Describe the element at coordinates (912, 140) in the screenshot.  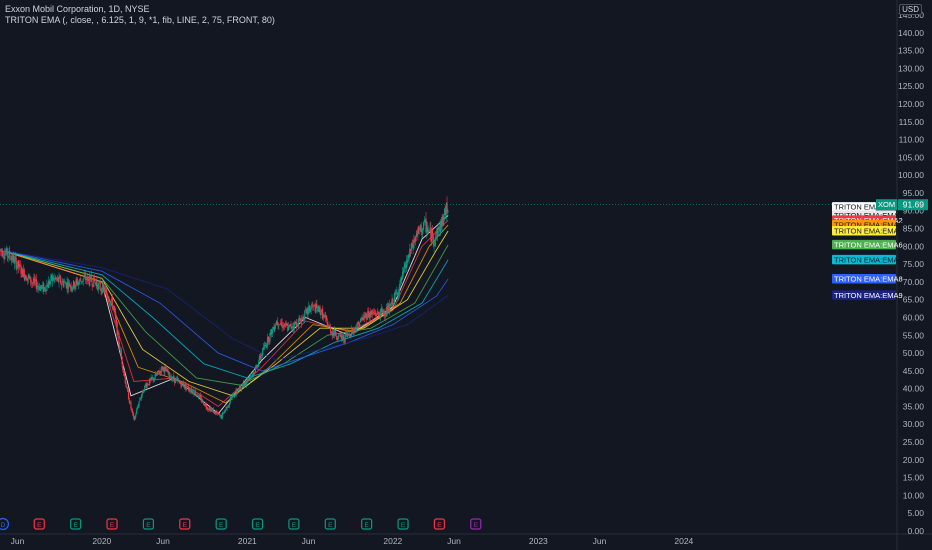
I see `price-tick-label: 110.00` at that location.